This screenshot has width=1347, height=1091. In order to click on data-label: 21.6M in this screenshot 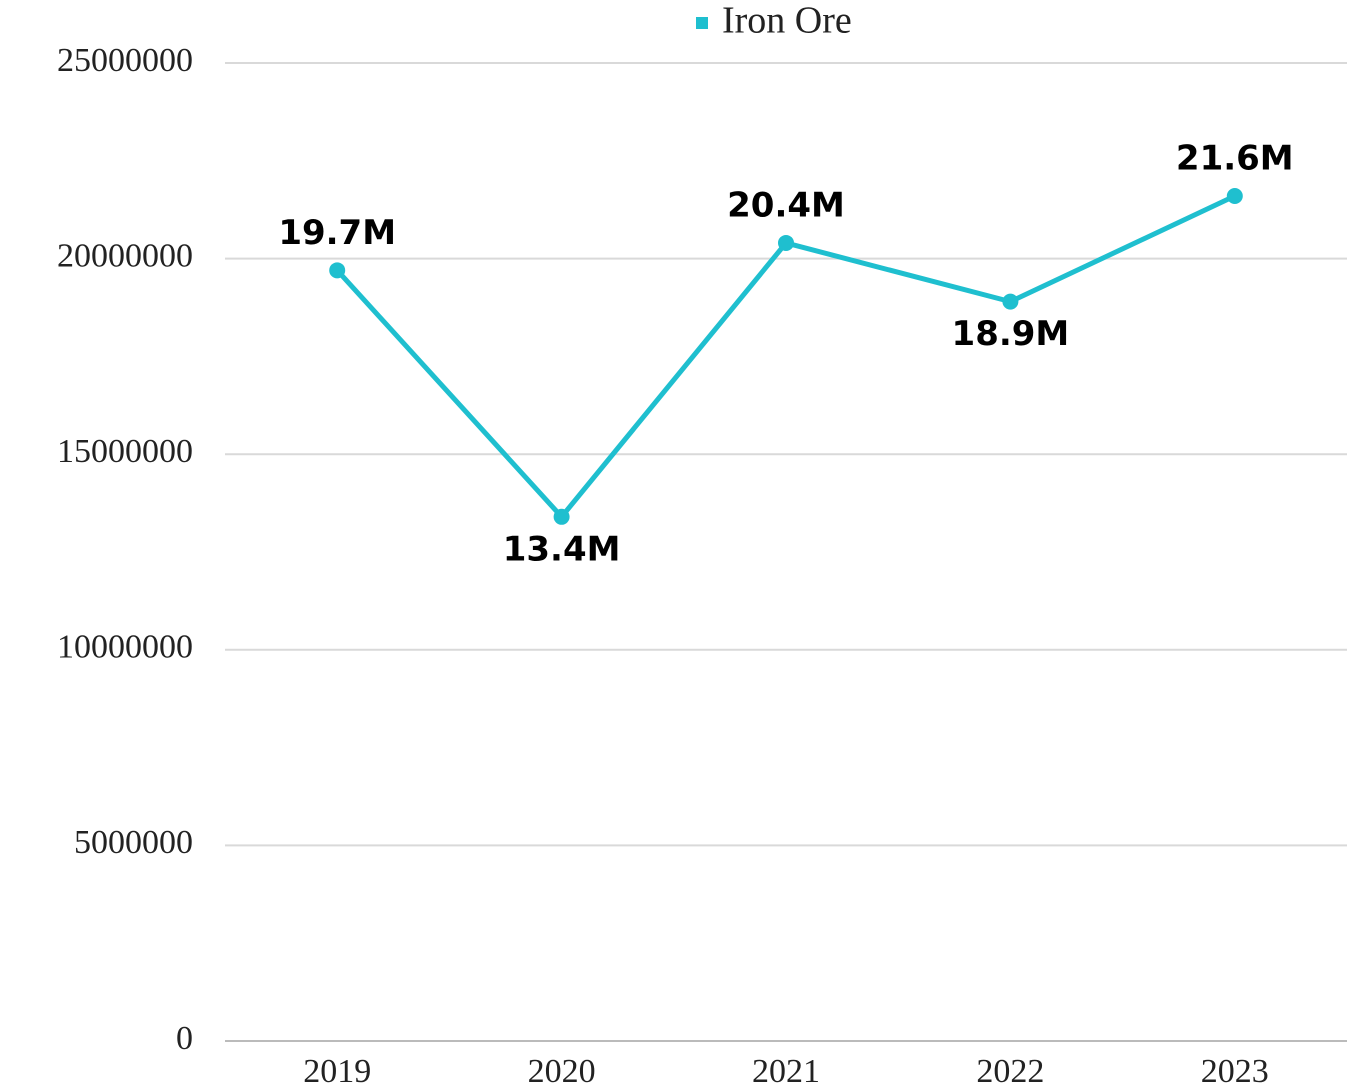, I will do `click(1235, 159)`.